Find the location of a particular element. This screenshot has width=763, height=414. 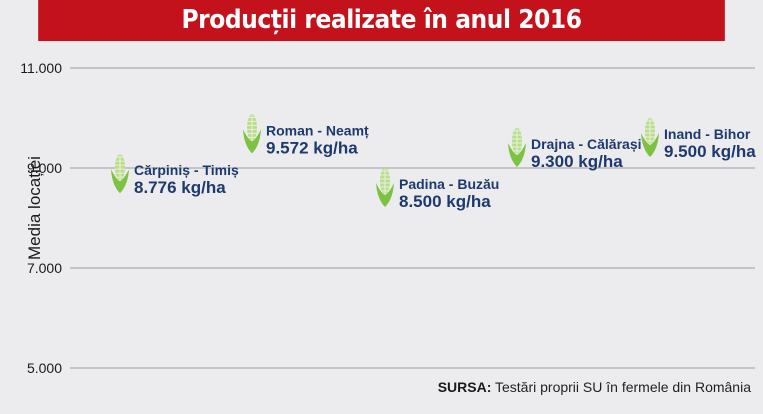

y-tick-label: 5.000 is located at coordinates (44, 368).